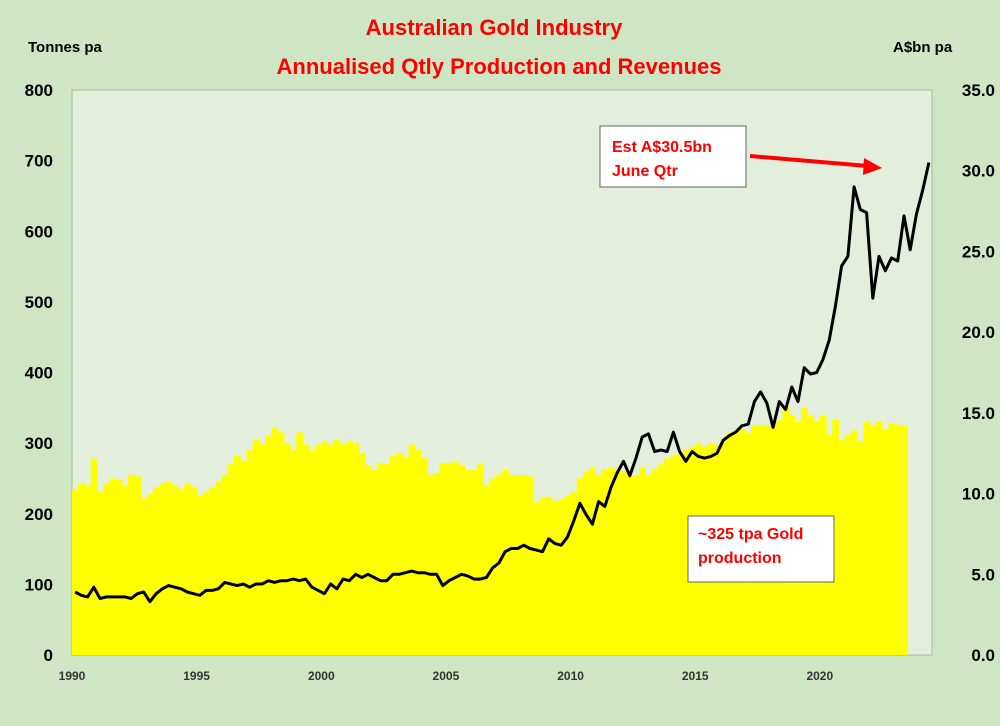  I want to click on left-tick-label: 300, so click(39, 443).